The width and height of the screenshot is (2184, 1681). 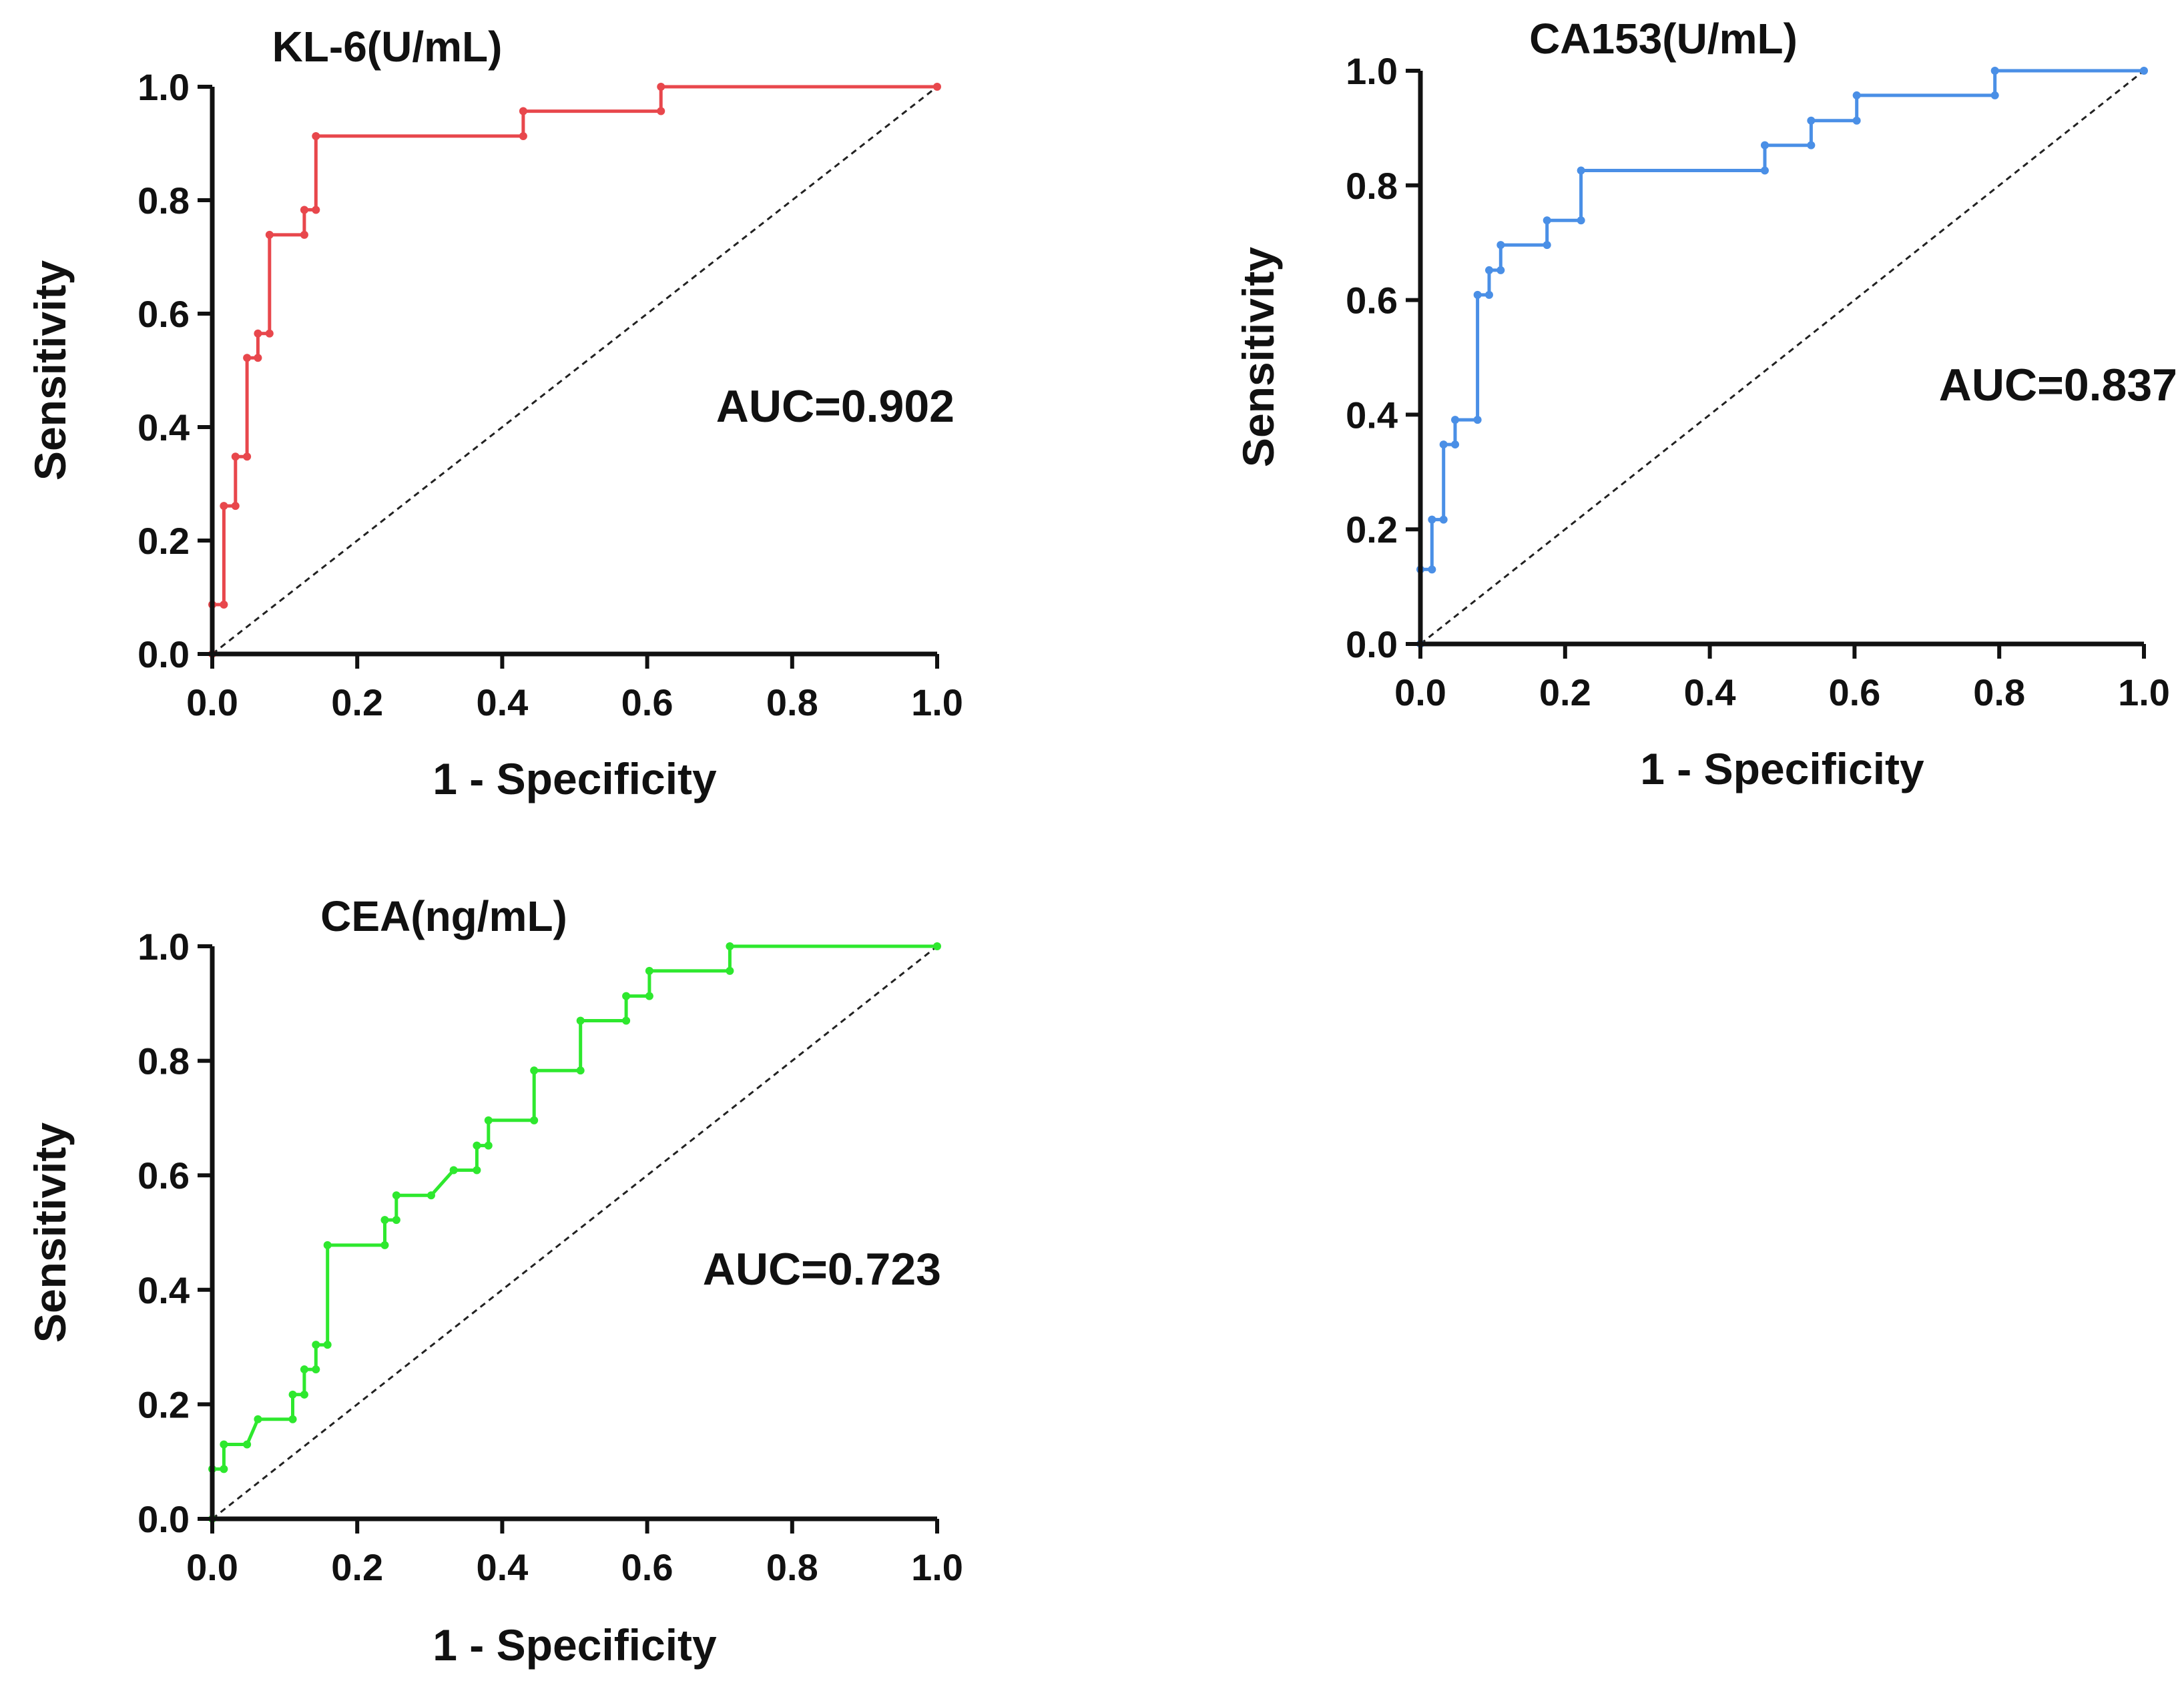 What do you see at coordinates (443, 916) in the screenshot?
I see `chart-title: CEA(ng/mL)` at bounding box center [443, 916].